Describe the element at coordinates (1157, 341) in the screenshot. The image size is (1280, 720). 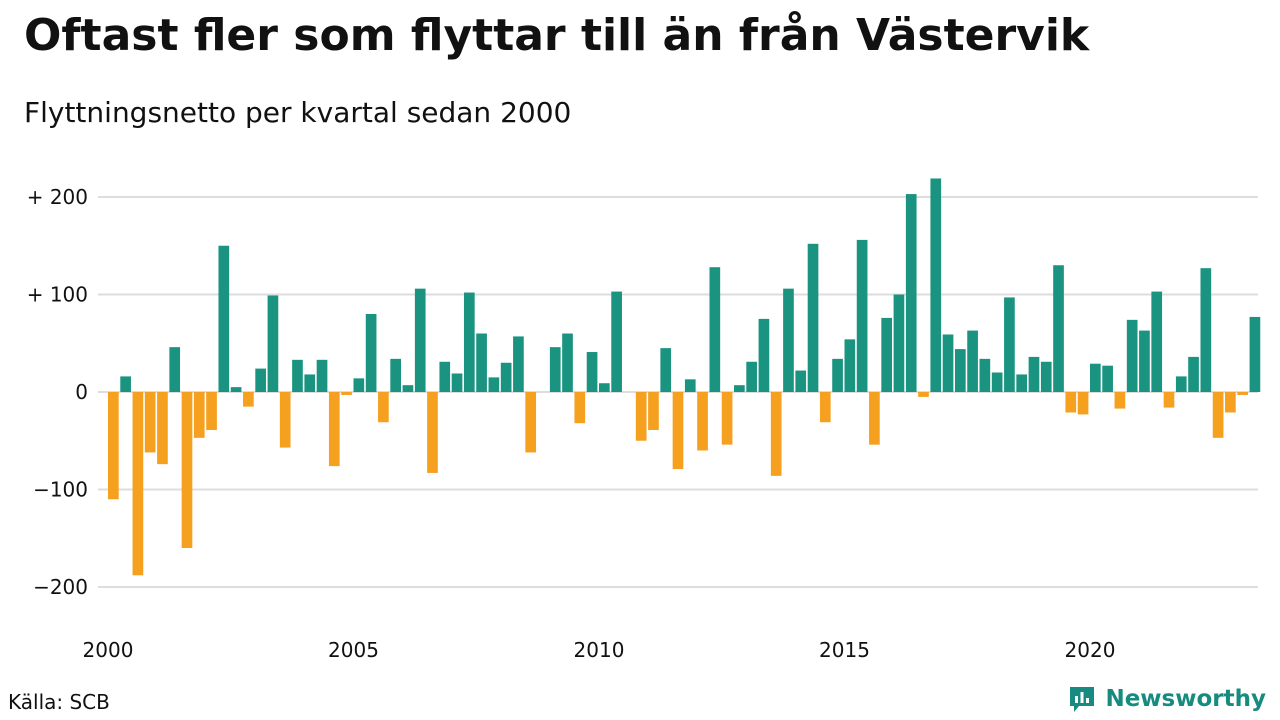
I see `bar-2021K2` at that location.